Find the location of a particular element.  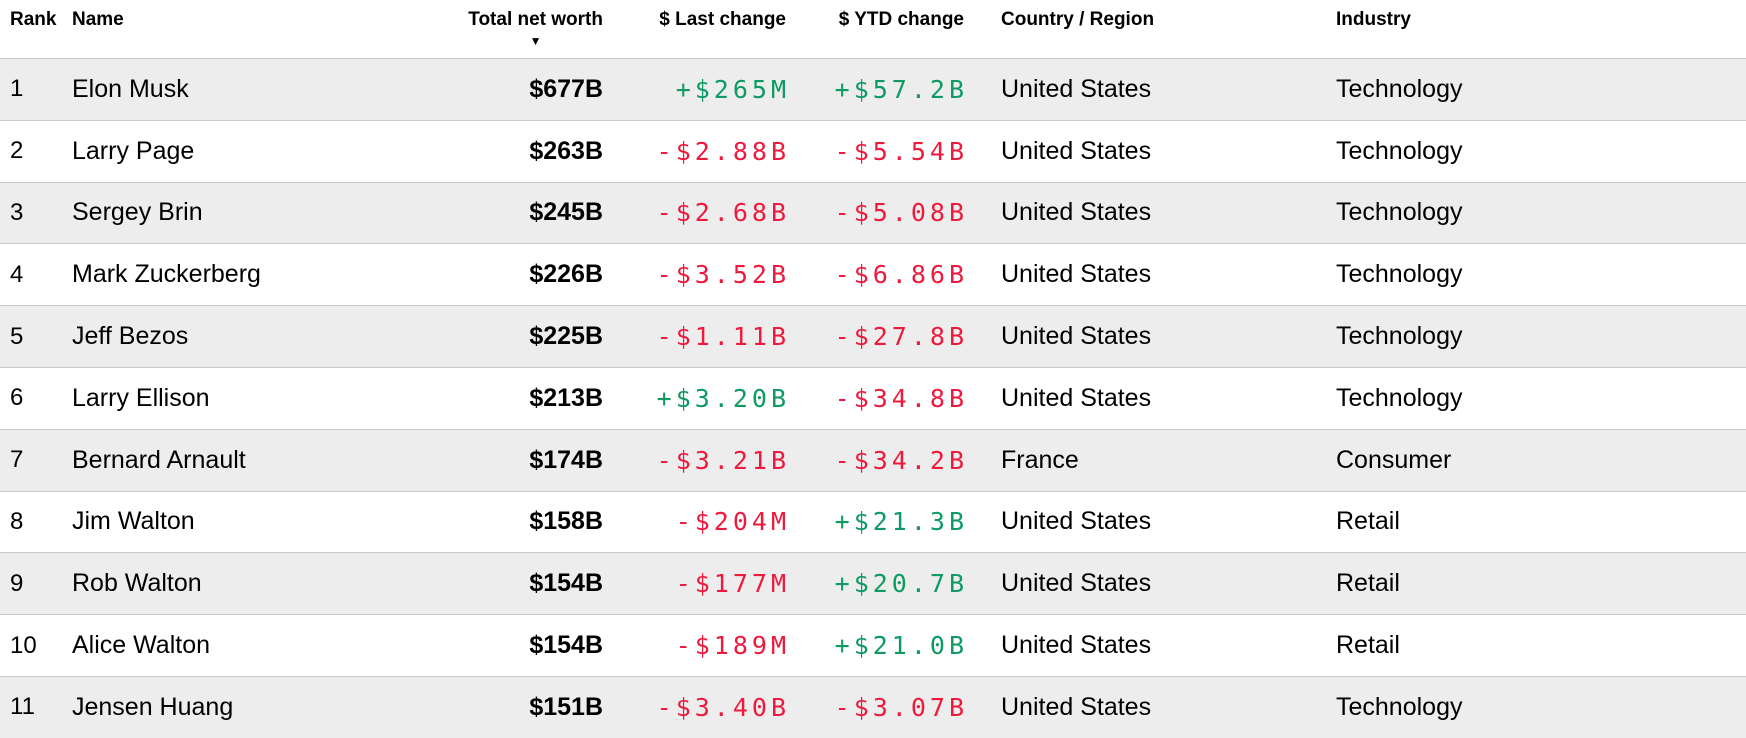

last-change-cell: -$3.52B is located at coordinates (721, 275).